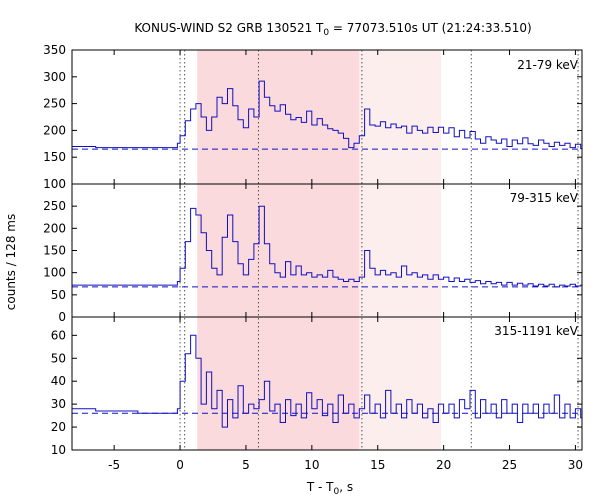  I want to click on x-tick-label: 10, so click(311, 465).